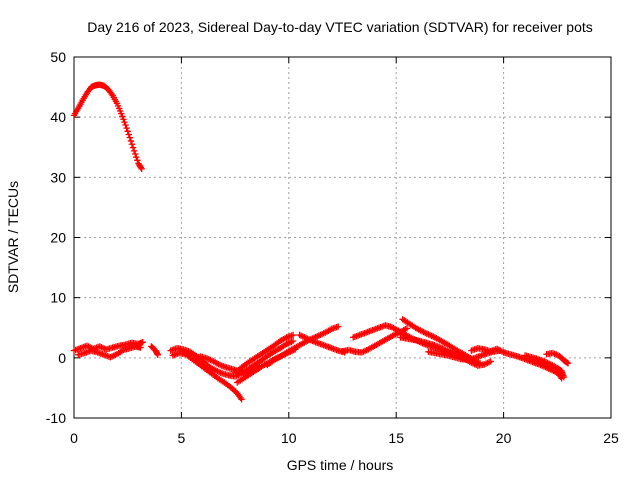 The image size is (640, 480). Describe the element at coordinates (56, 418) in the screenshot. I see `y-tick-label: -10` at that location.